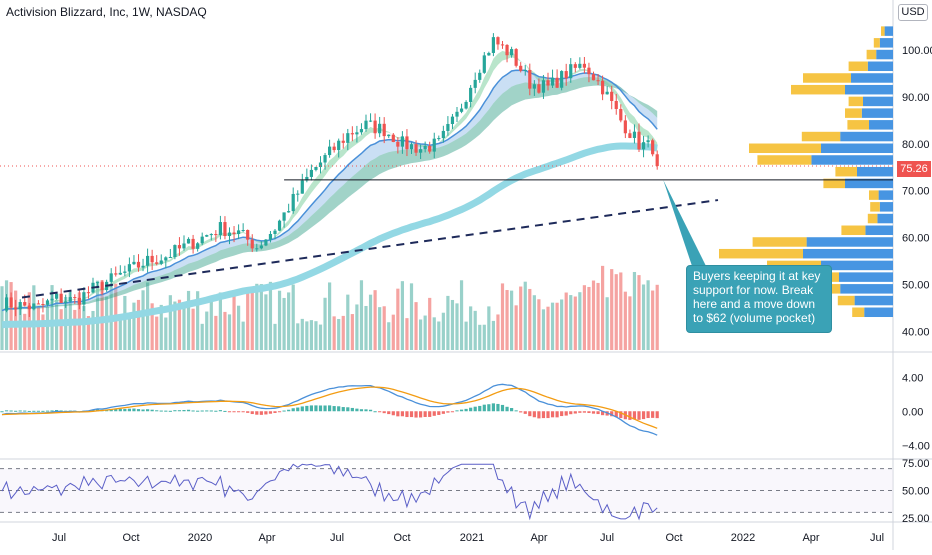 Image resolution: width=932 pixels, height=555 pixels. What do you see at coordinates (916, 519) in the screenshot?
I see `rsi-tick-label: 25.00` at bounding box center [916, 519].